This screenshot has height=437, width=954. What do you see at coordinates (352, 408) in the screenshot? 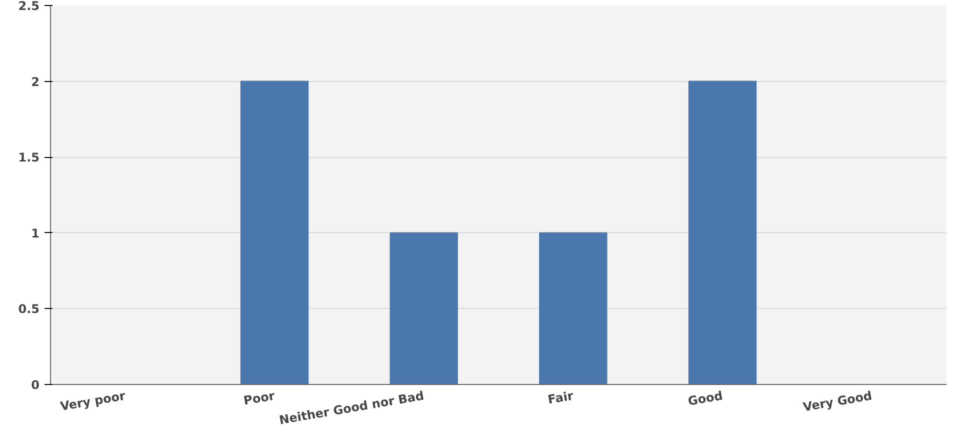
I see `x-tick-label: Neither Good nor Bad` at bounding box center [352, 408].